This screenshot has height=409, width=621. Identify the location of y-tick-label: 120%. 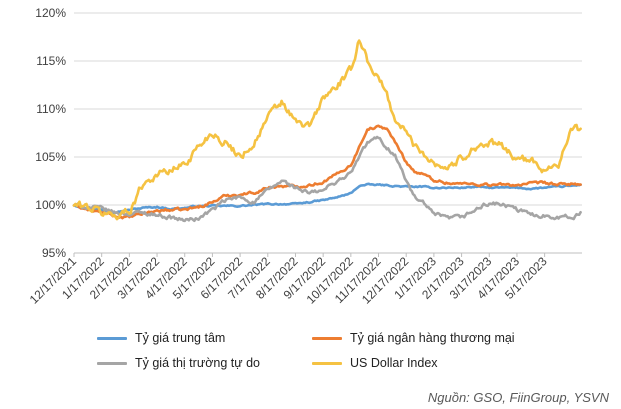
(50, 13).